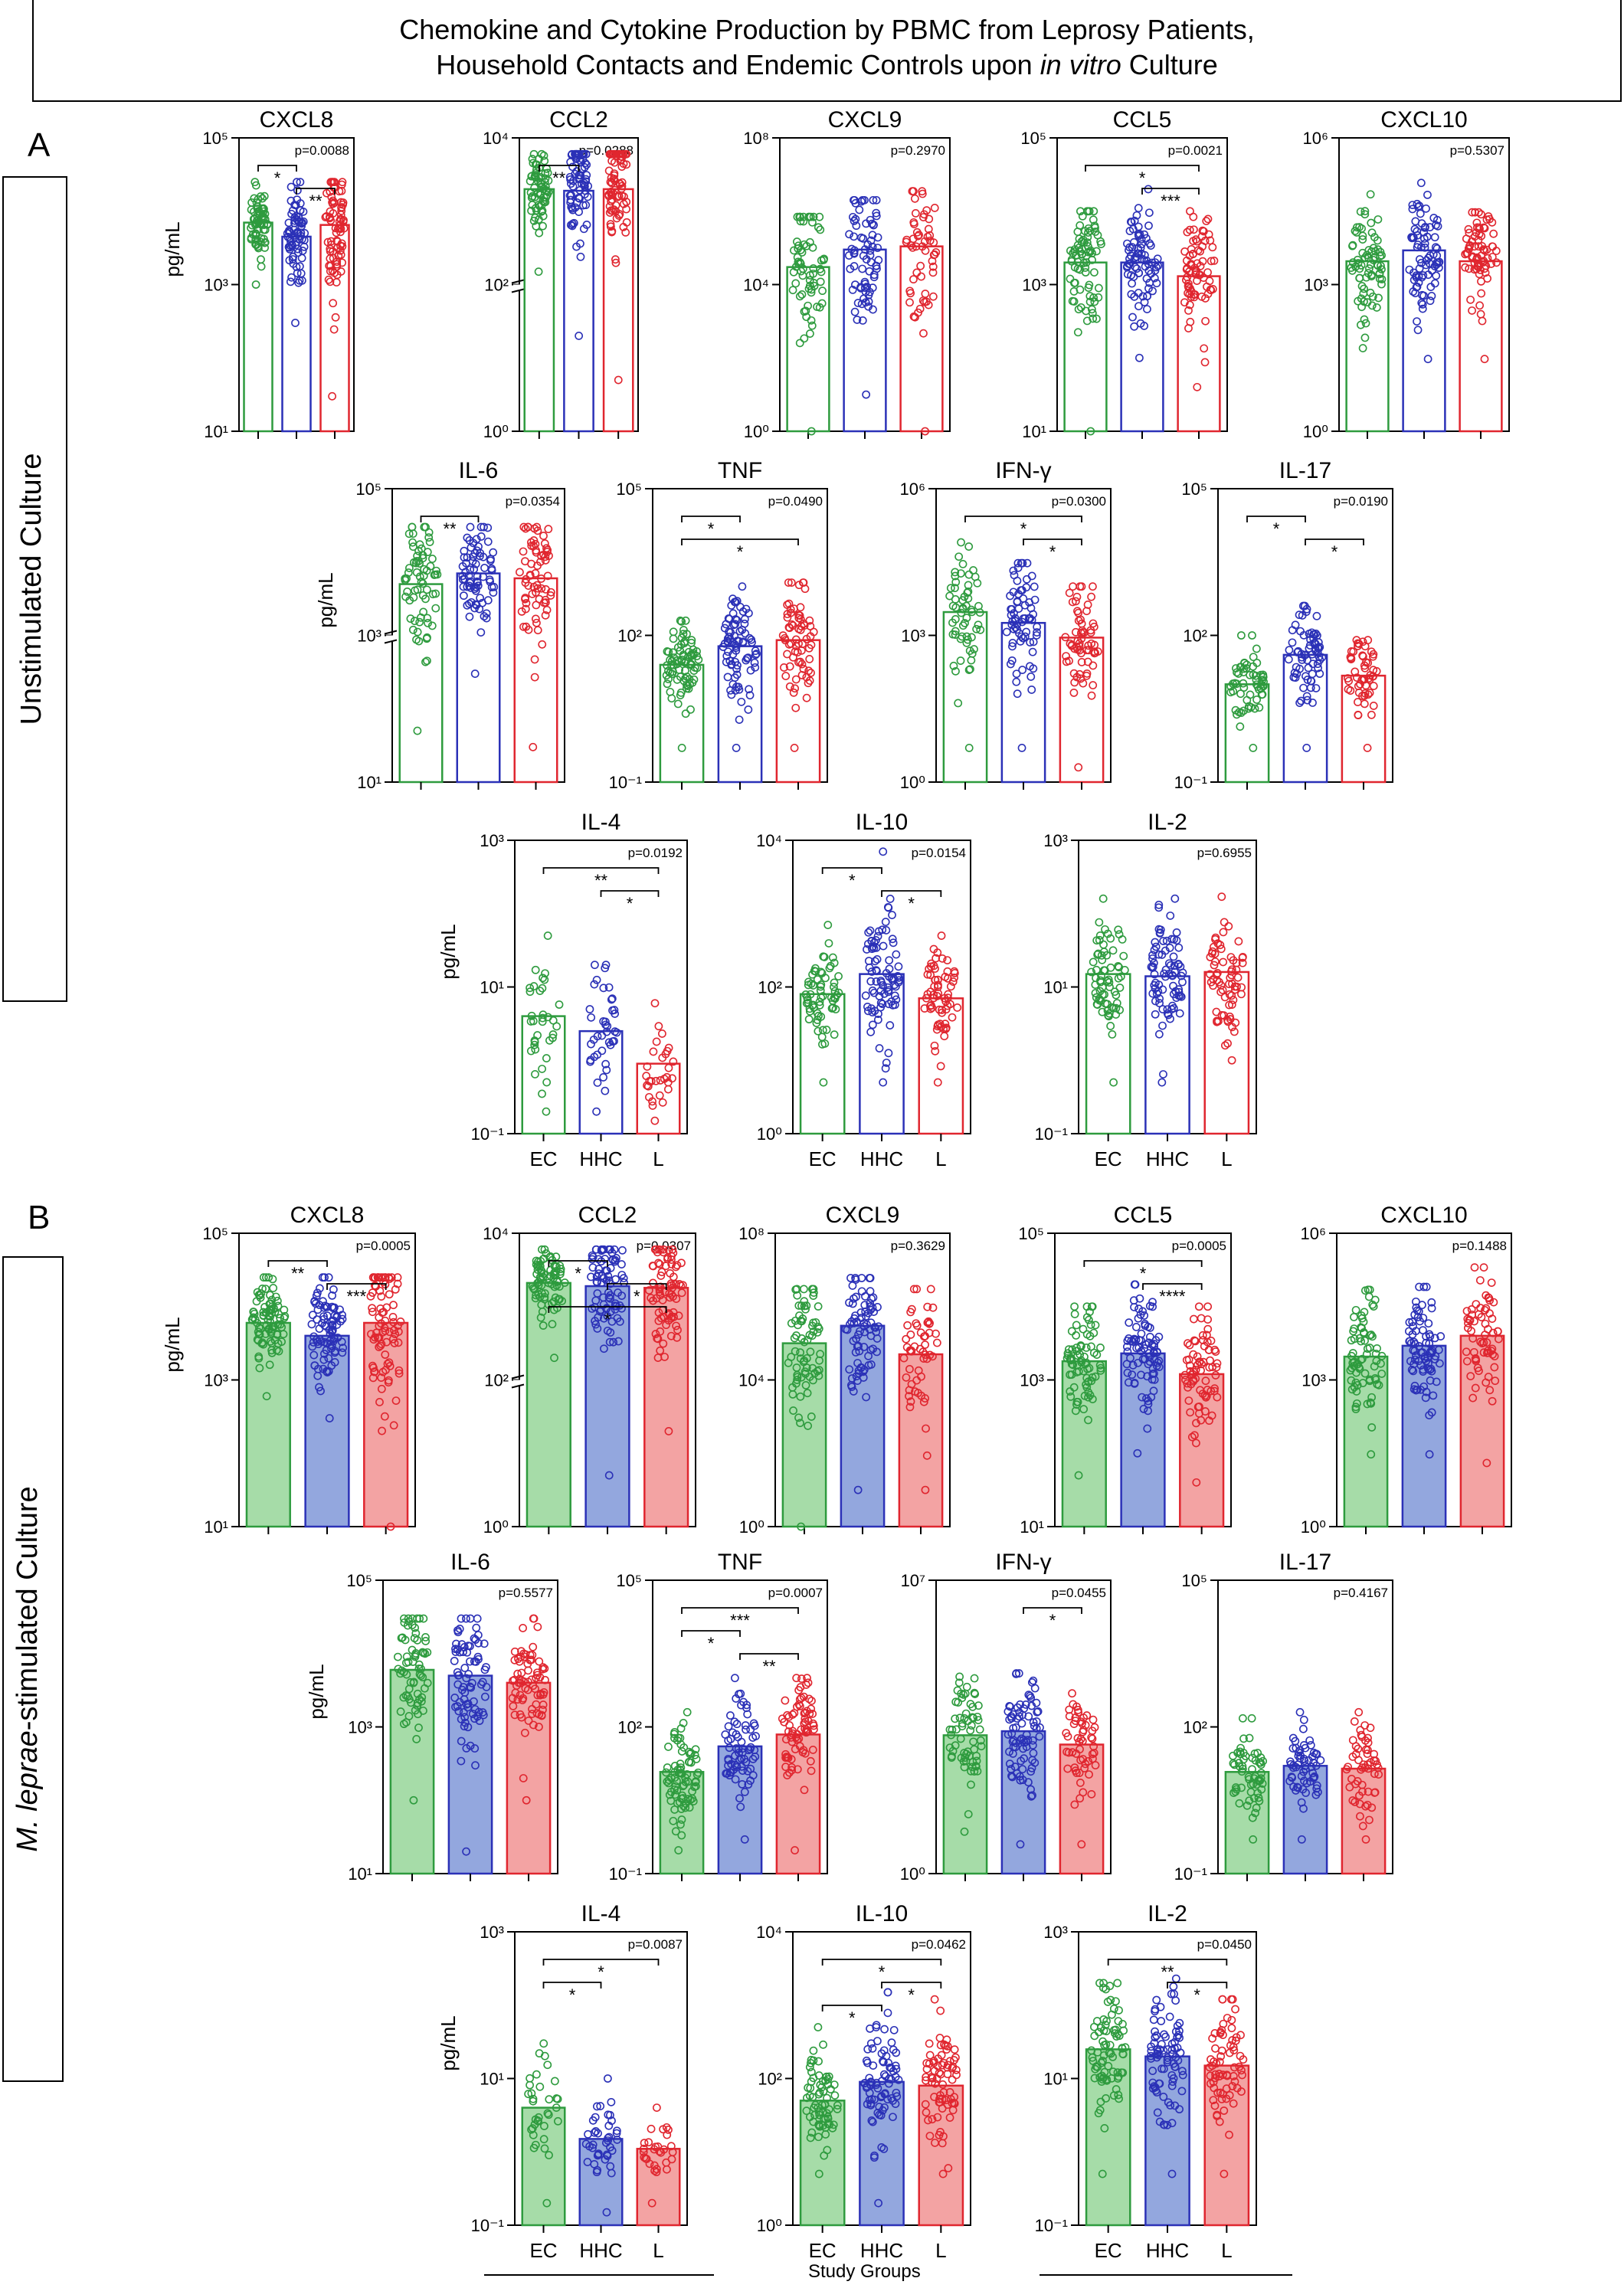 This screenshot has width=1624, height=2288. Describe the element at coordinates (655, 1945) in the screenshot. I see `p-value-label: p=0.0087` at that location.